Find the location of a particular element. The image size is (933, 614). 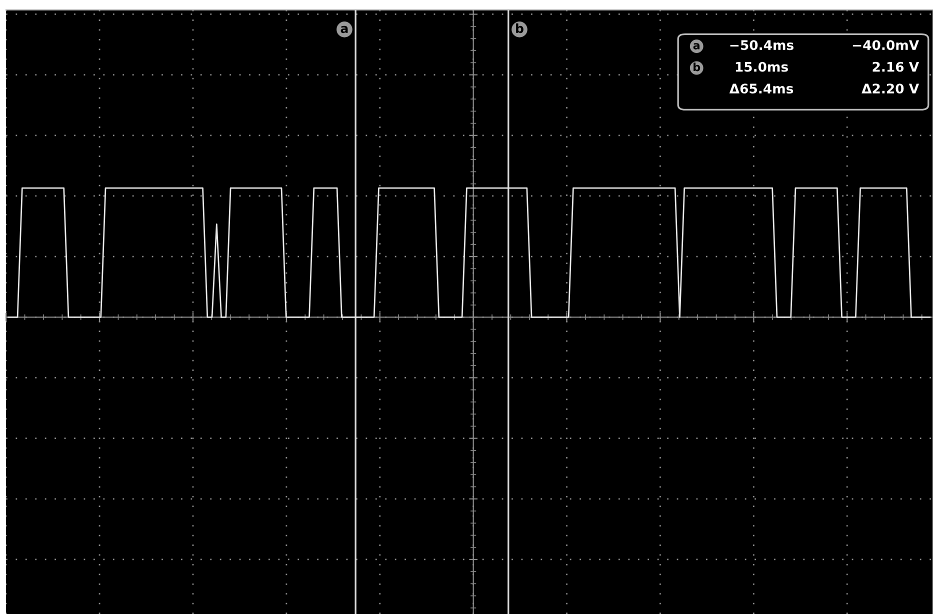

text: Δ2.20 V is located at coordinates (891, 89).